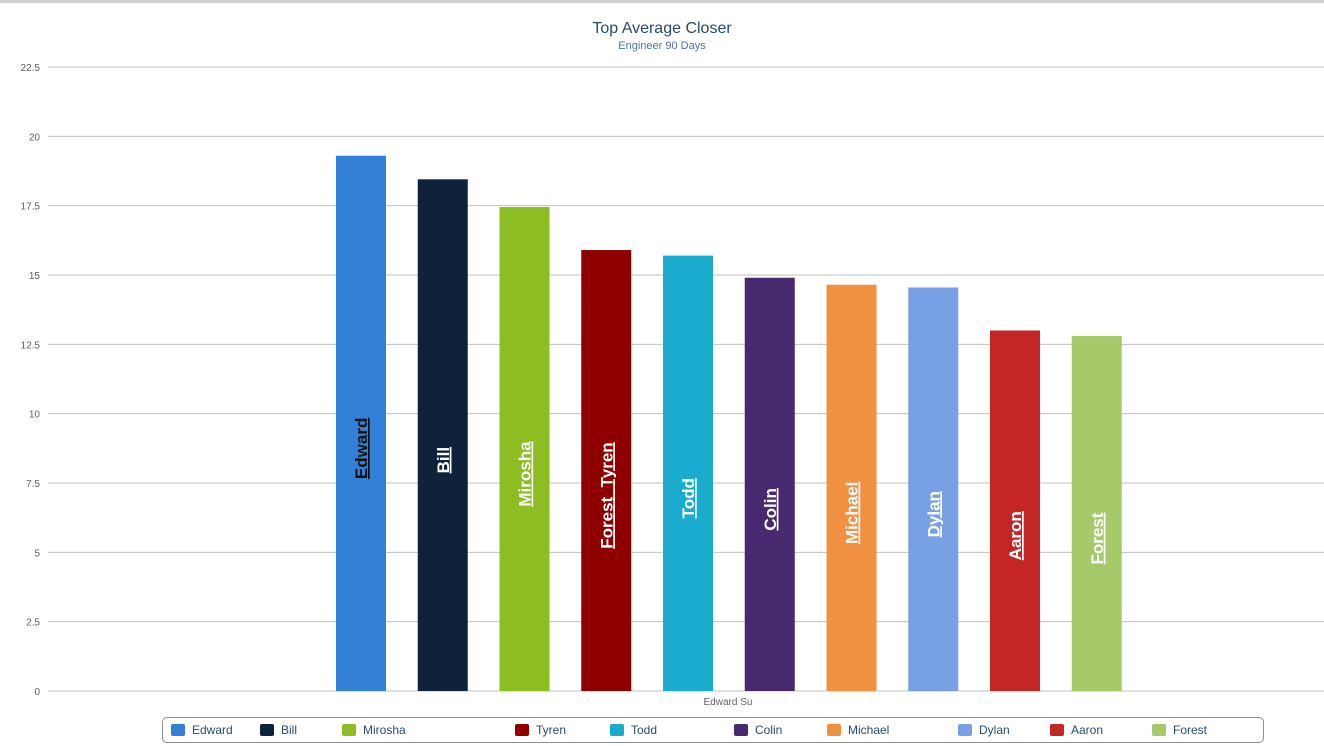  Describe the element at coordinates (994, 730) in the screenshot. I see `legend-label: Dylan` at that location.